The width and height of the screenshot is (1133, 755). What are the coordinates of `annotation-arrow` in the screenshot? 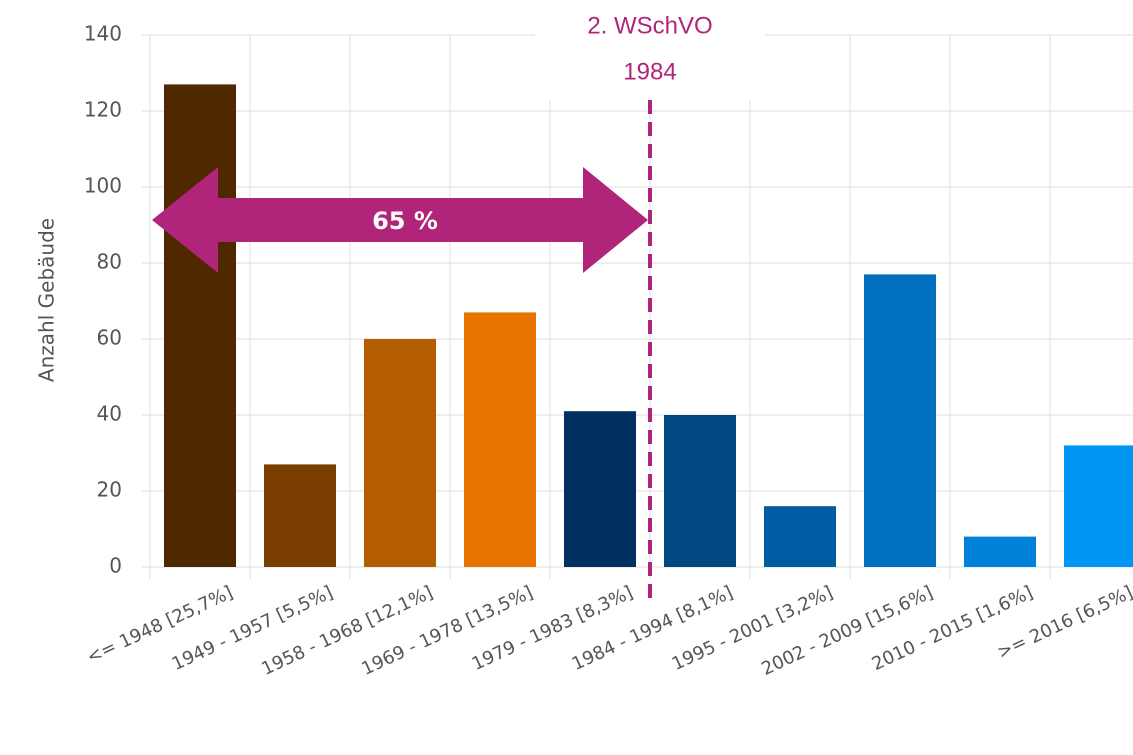 It's located at (400, 220).